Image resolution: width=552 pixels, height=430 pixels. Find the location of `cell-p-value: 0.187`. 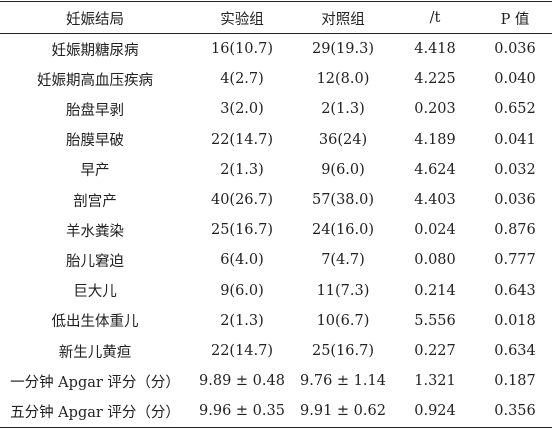

cell-p-value: 0.187 is located at coordinates (515, 381).